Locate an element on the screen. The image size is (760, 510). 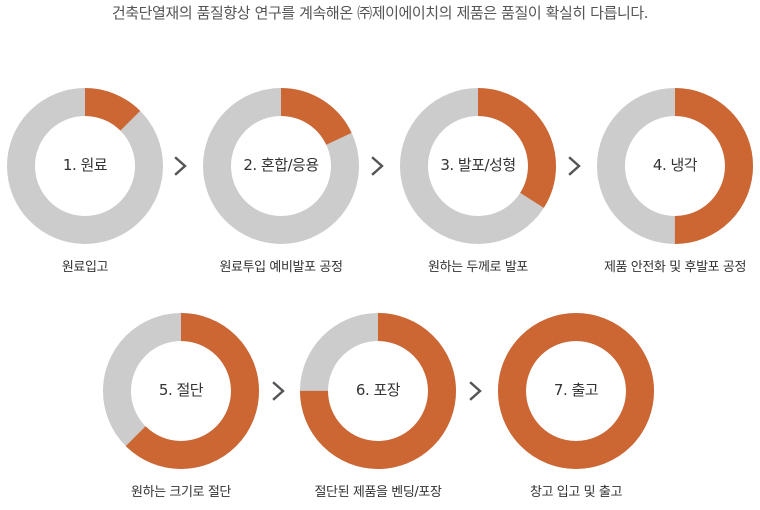
step-title: 3. 발포/성형 is located at coordinates (478, 165).